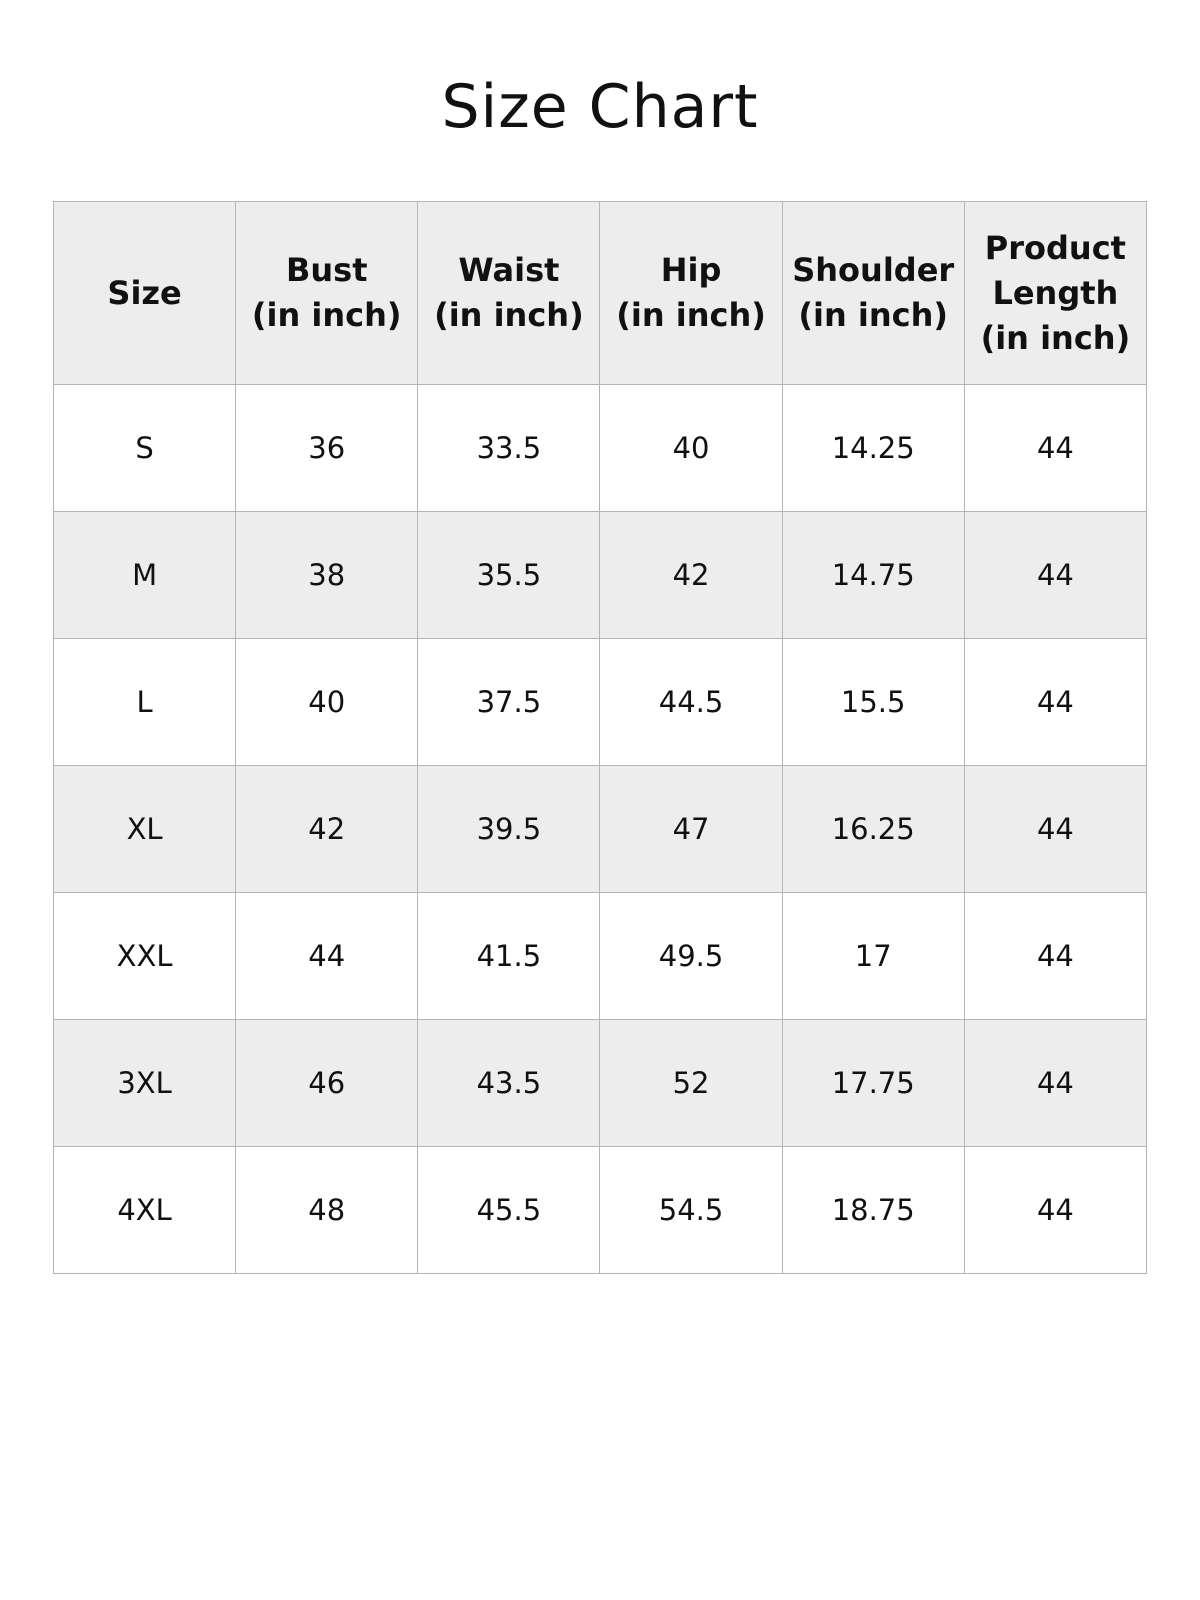 The width and height of the screenshot is (1200, 1600). Describe the element at coordinates (691, 829) in the screenshot. I see `cell-hip: 47` at that location.